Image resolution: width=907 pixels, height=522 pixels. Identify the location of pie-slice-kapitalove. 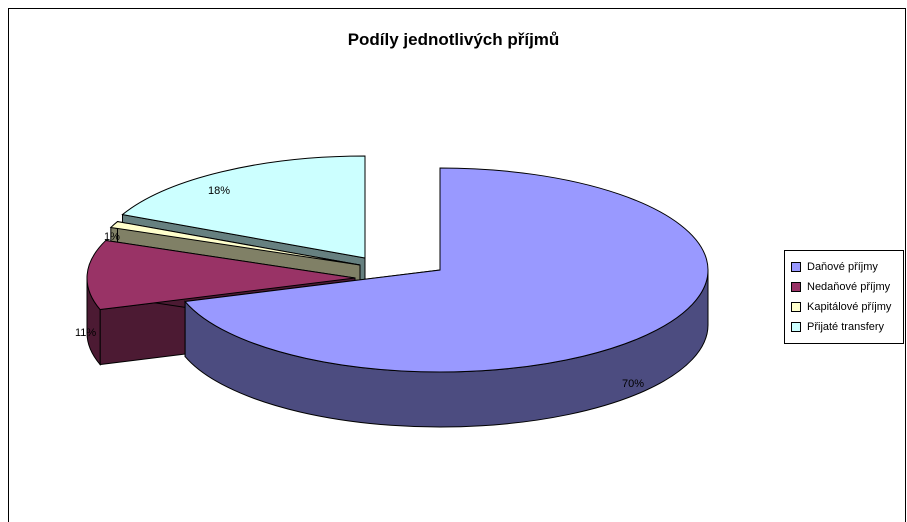
(235, 243).